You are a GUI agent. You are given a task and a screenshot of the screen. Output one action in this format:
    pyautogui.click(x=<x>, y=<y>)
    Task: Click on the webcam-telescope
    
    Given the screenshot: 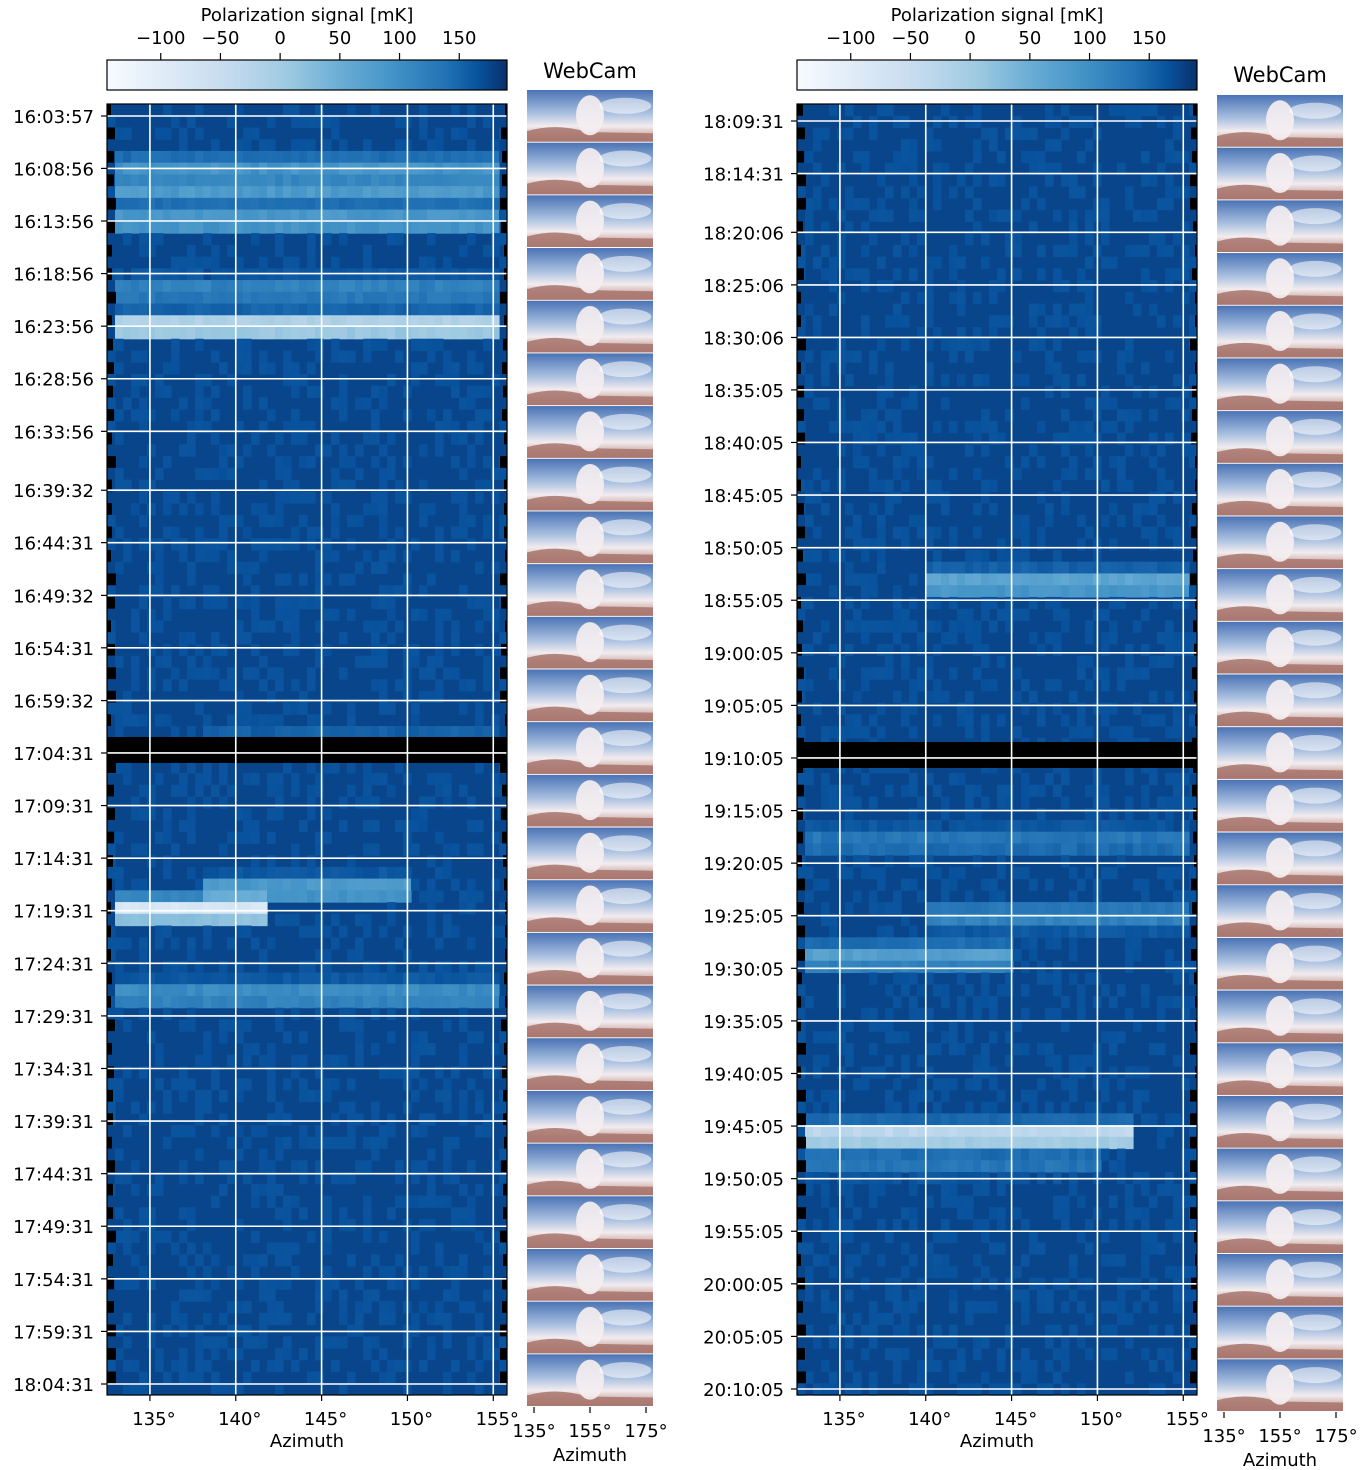 What is the action you would take?
    pyautogui.click(x=590, y=326)
    